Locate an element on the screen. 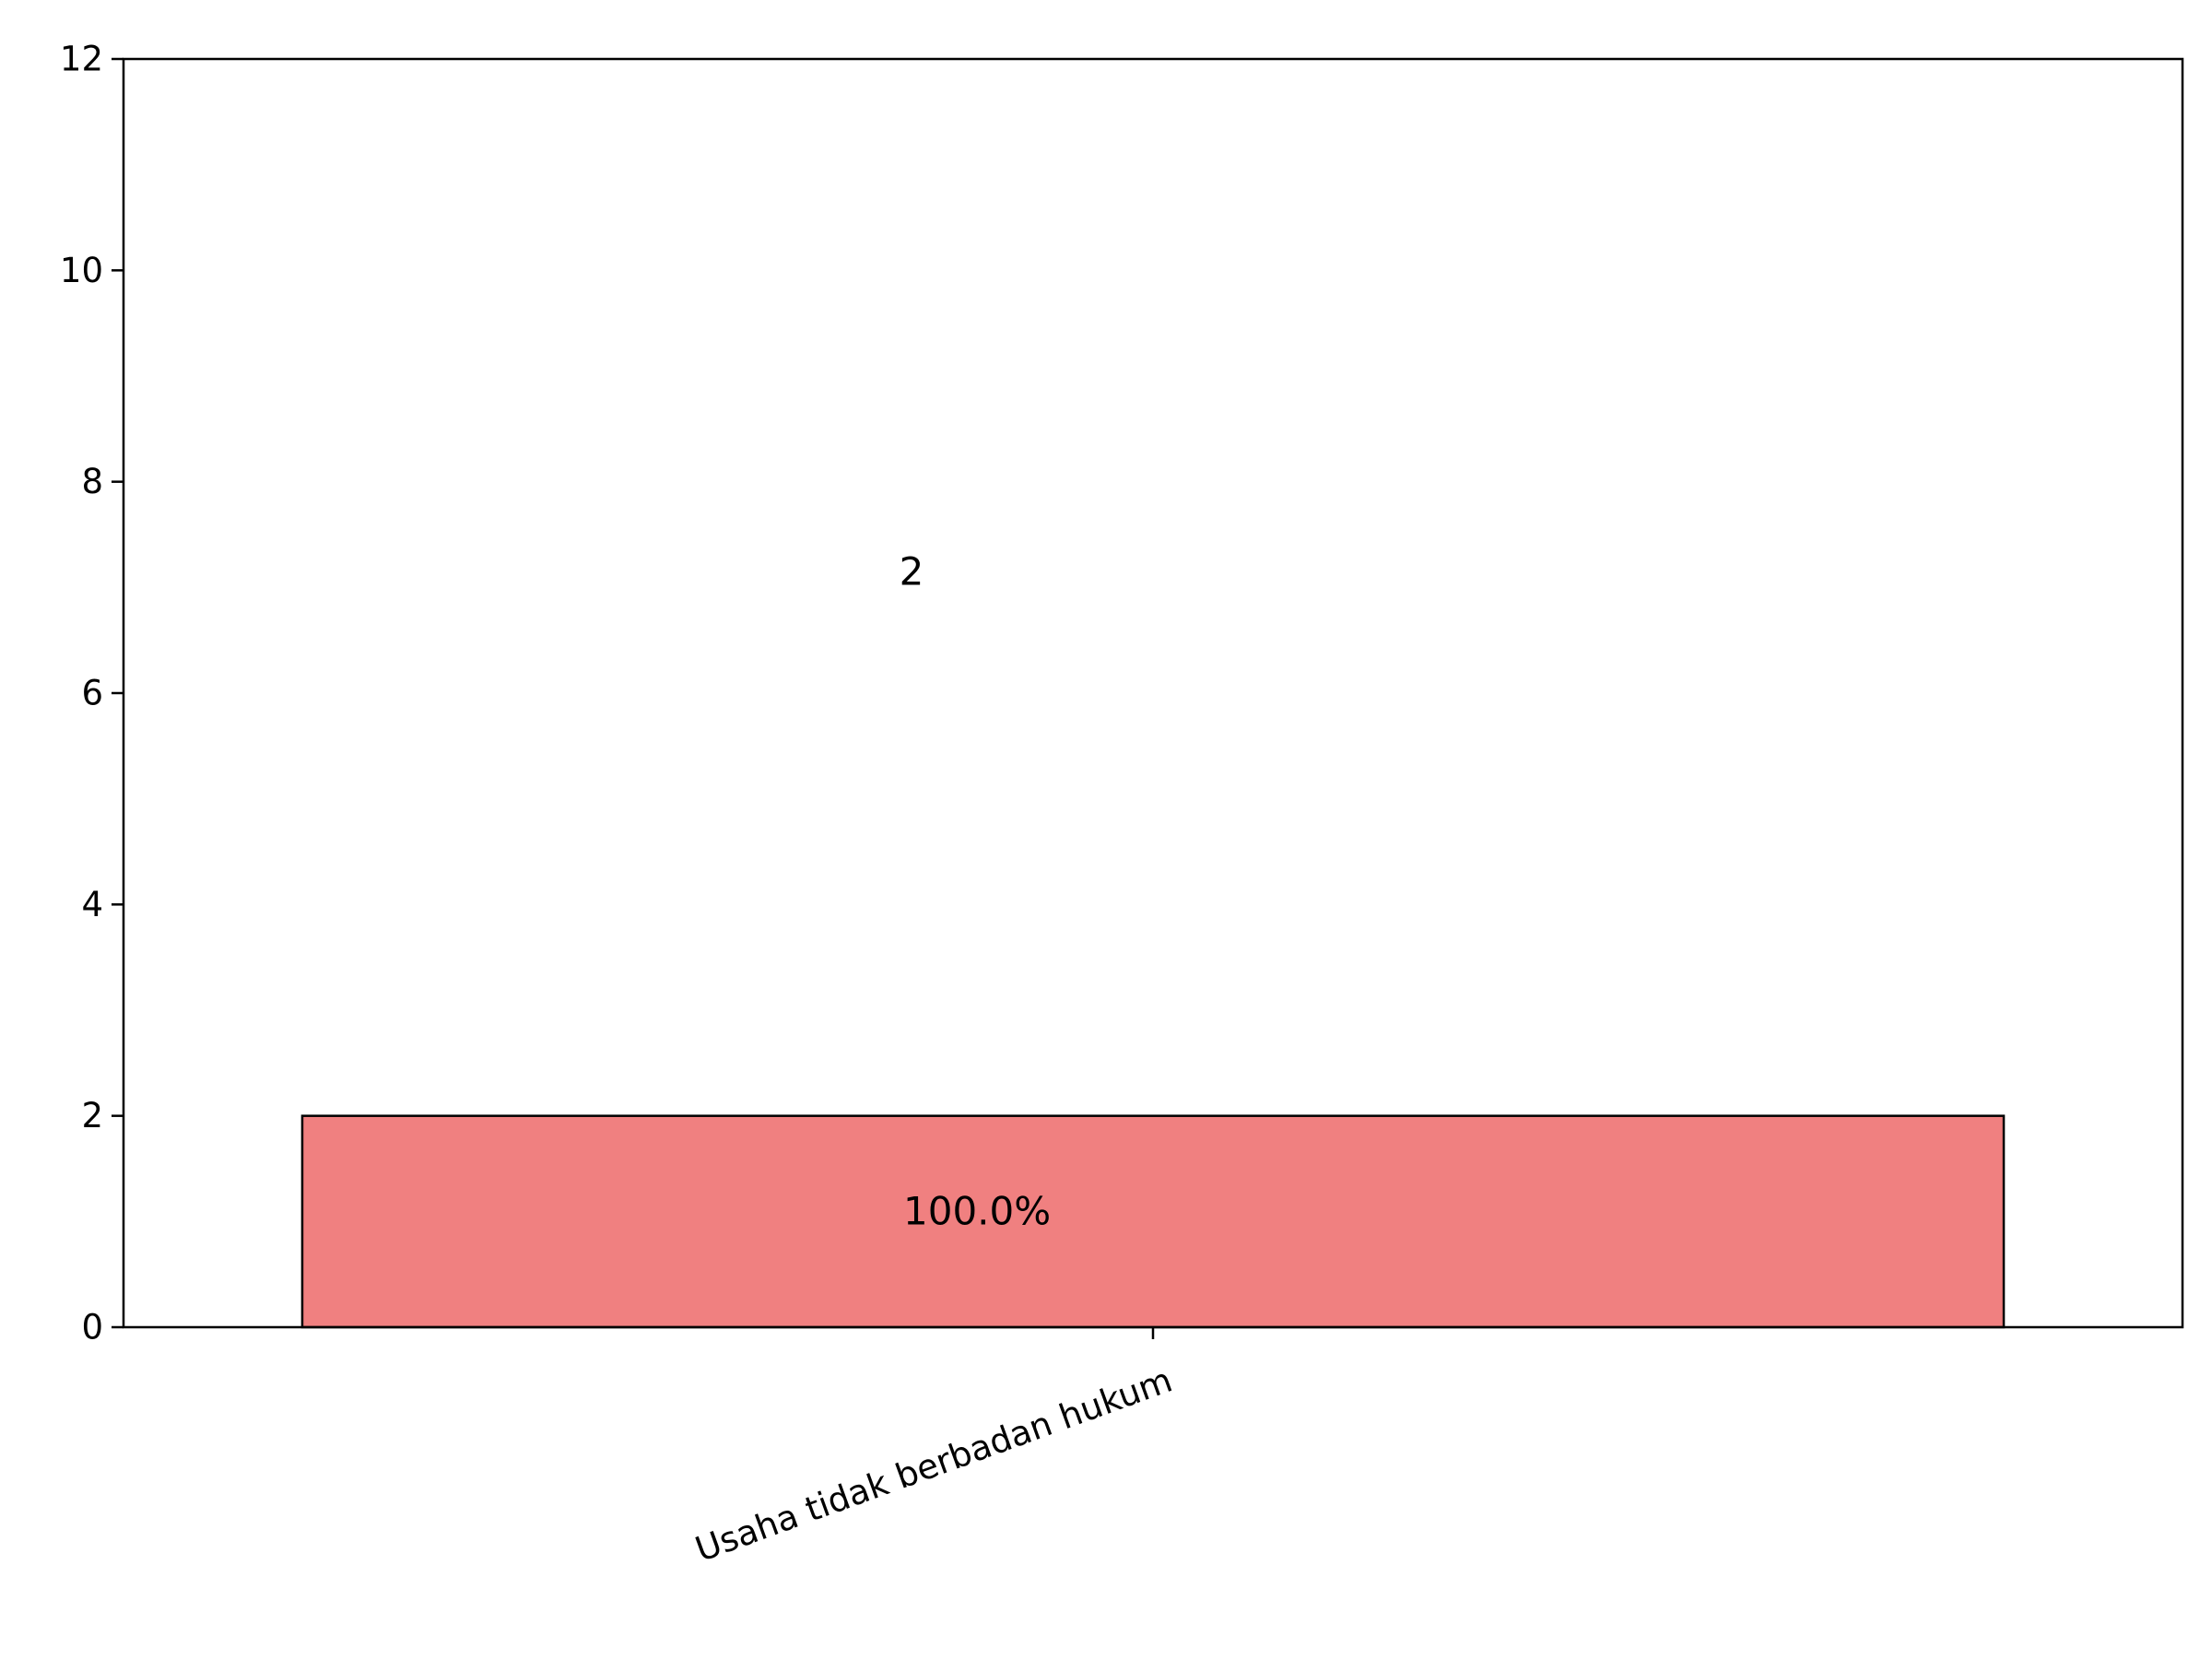 The width and height of the screenshot is (2212, 1659). bar is located at coordinates (1153, 1221).